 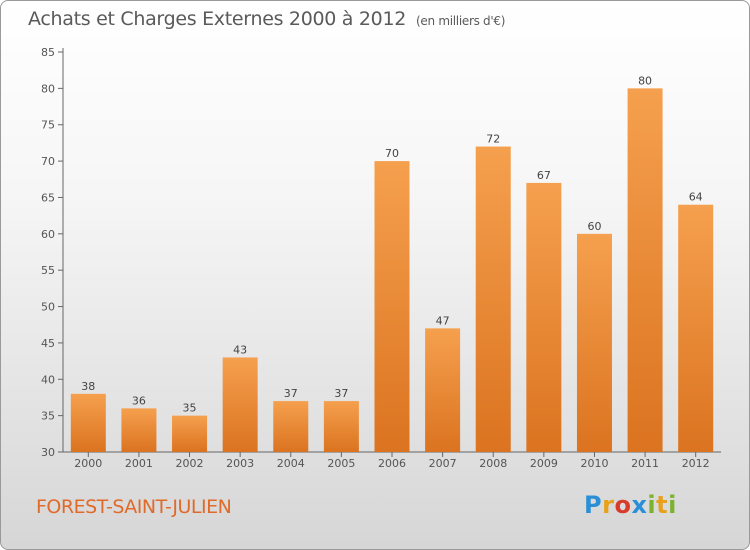 I want to click on bar-value-label: 67, so click(x=544, y=175).